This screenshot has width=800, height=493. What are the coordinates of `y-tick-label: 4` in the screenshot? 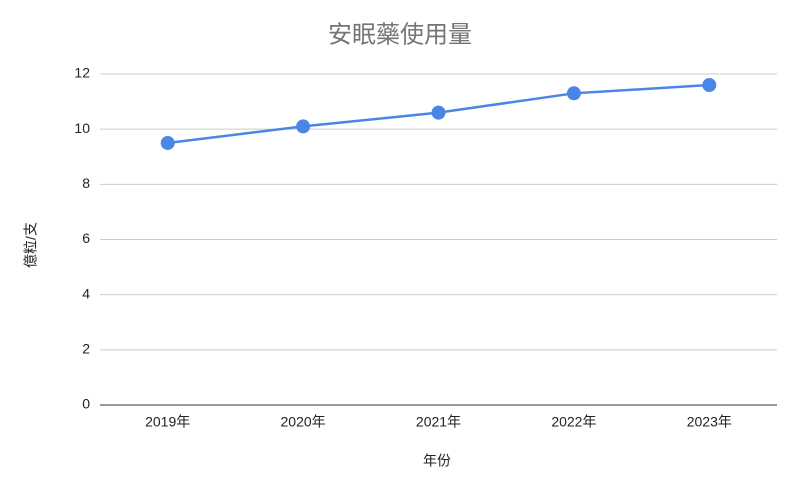 It's located at (86, 293).